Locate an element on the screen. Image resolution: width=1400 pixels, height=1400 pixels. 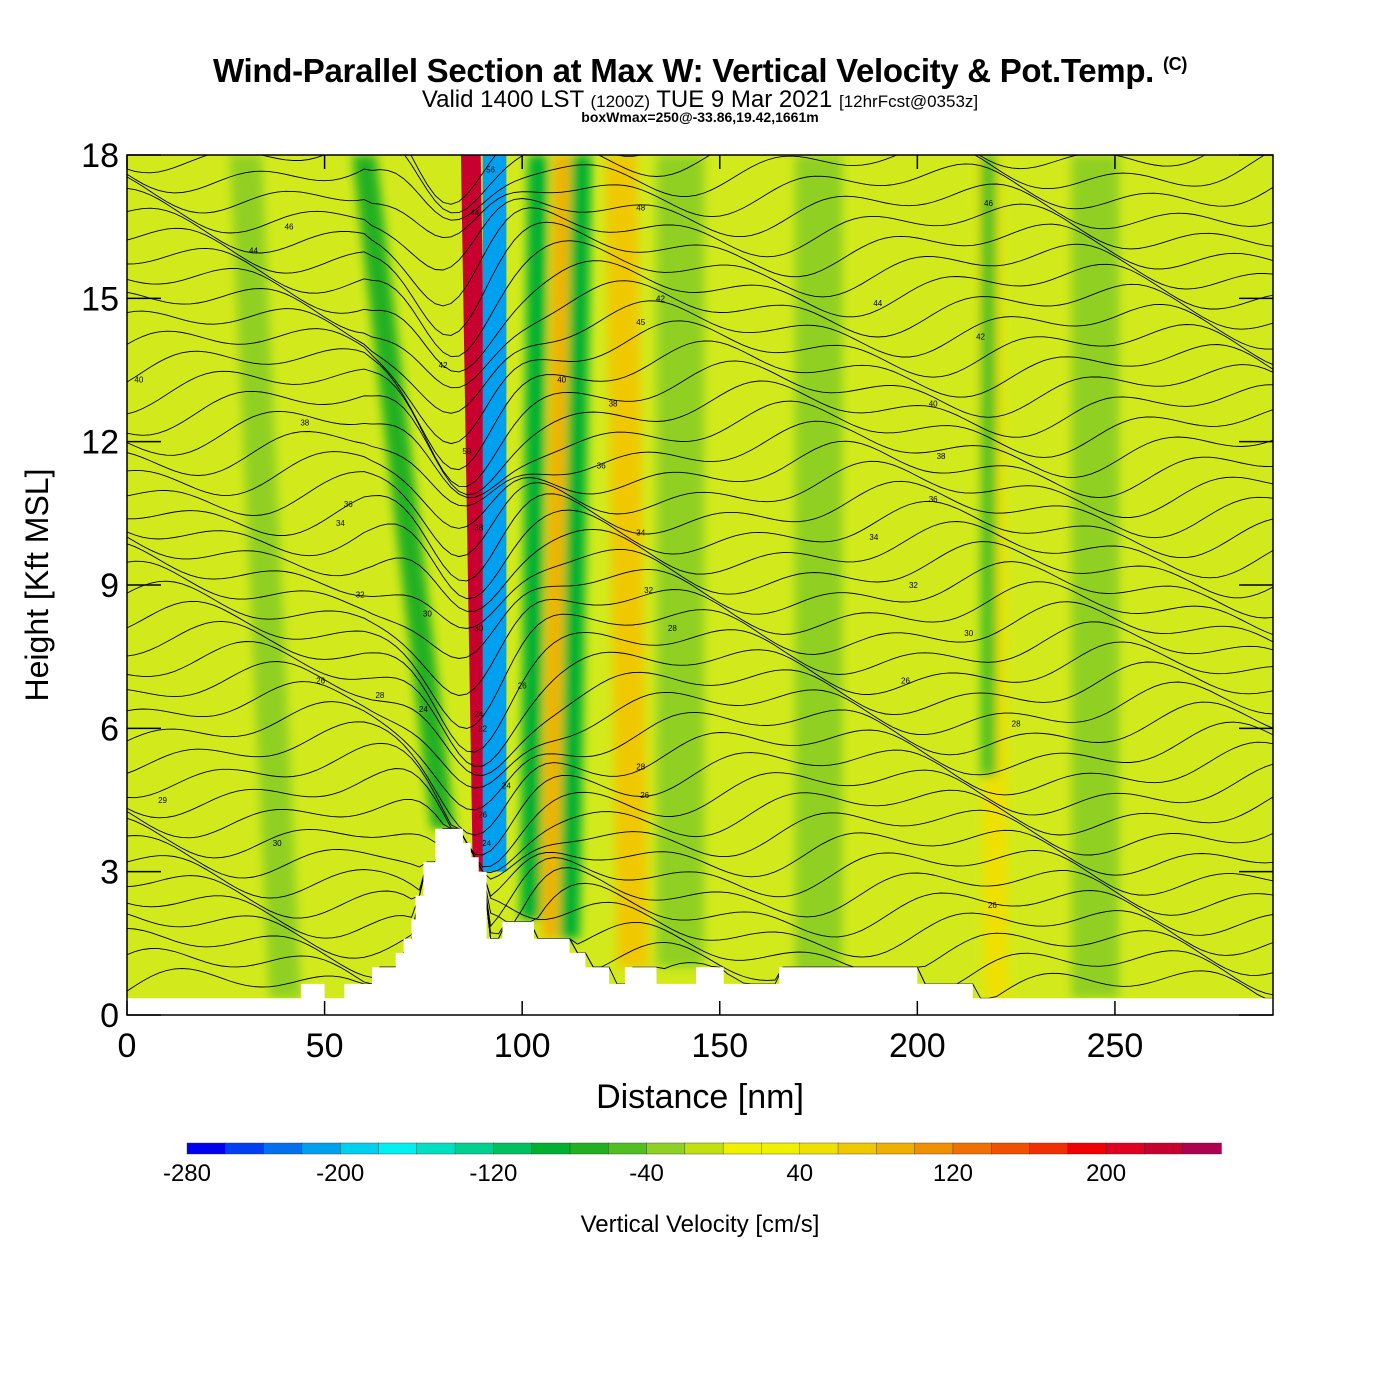
contour-label-35: 45 is located at coordinates (640, 322).